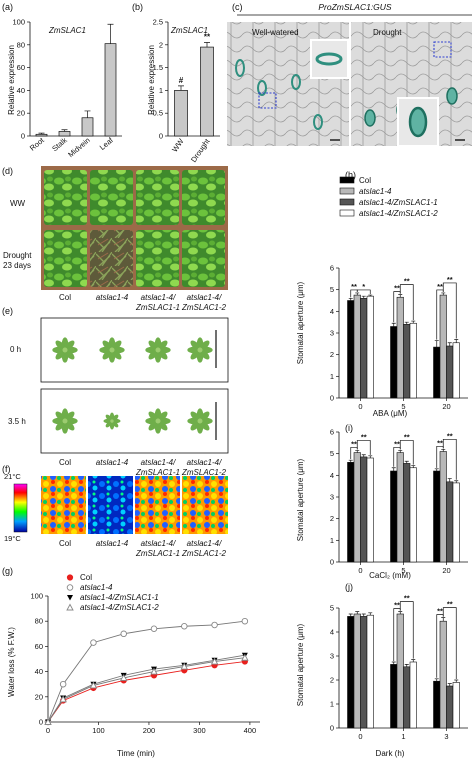  I want to click on pj-y-tick-label: 3, so click(332, 656).